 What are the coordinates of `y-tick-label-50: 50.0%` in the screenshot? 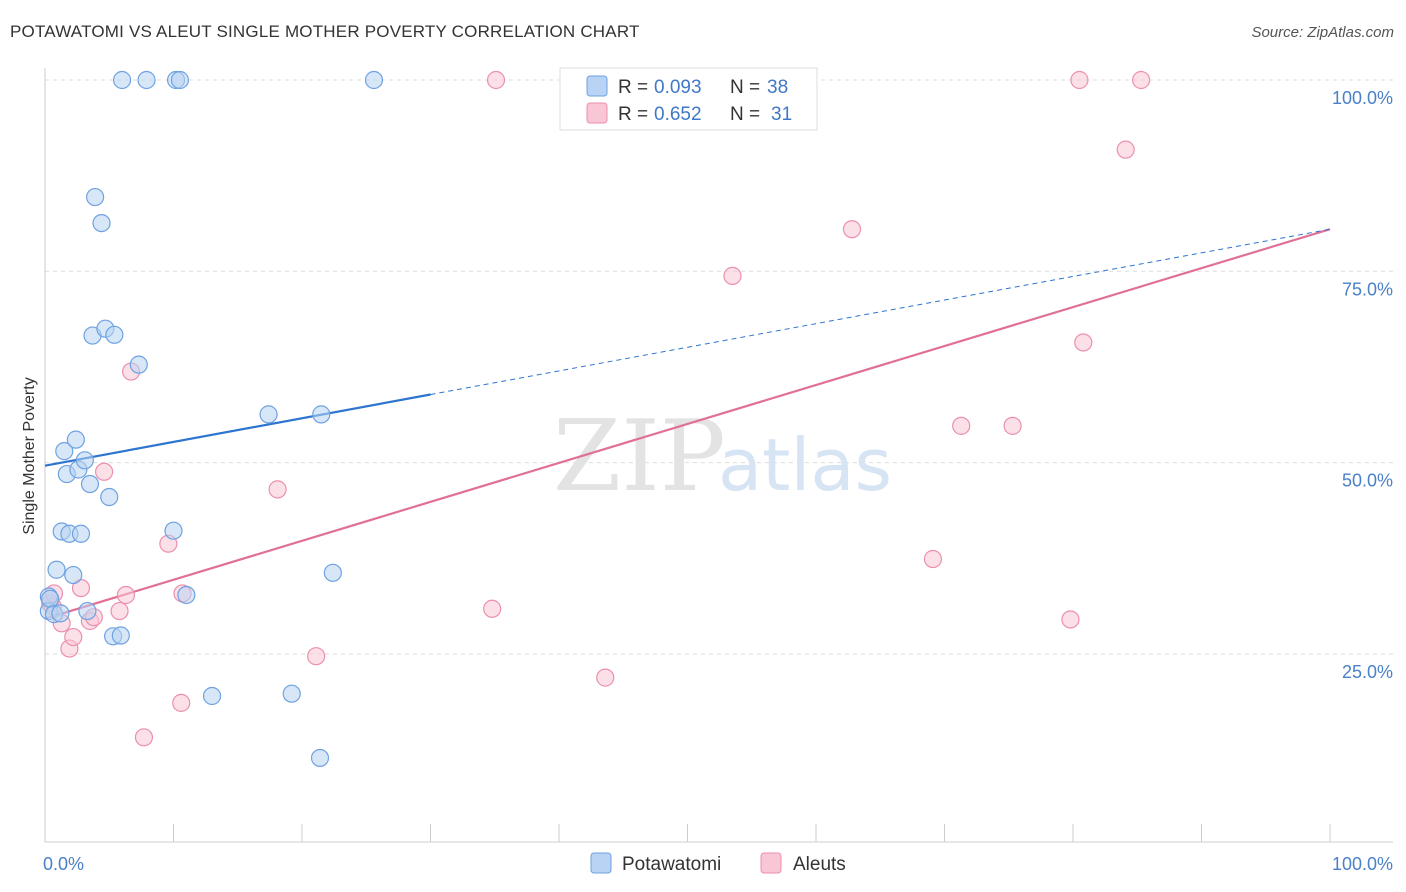 It's located at (1367, 481).